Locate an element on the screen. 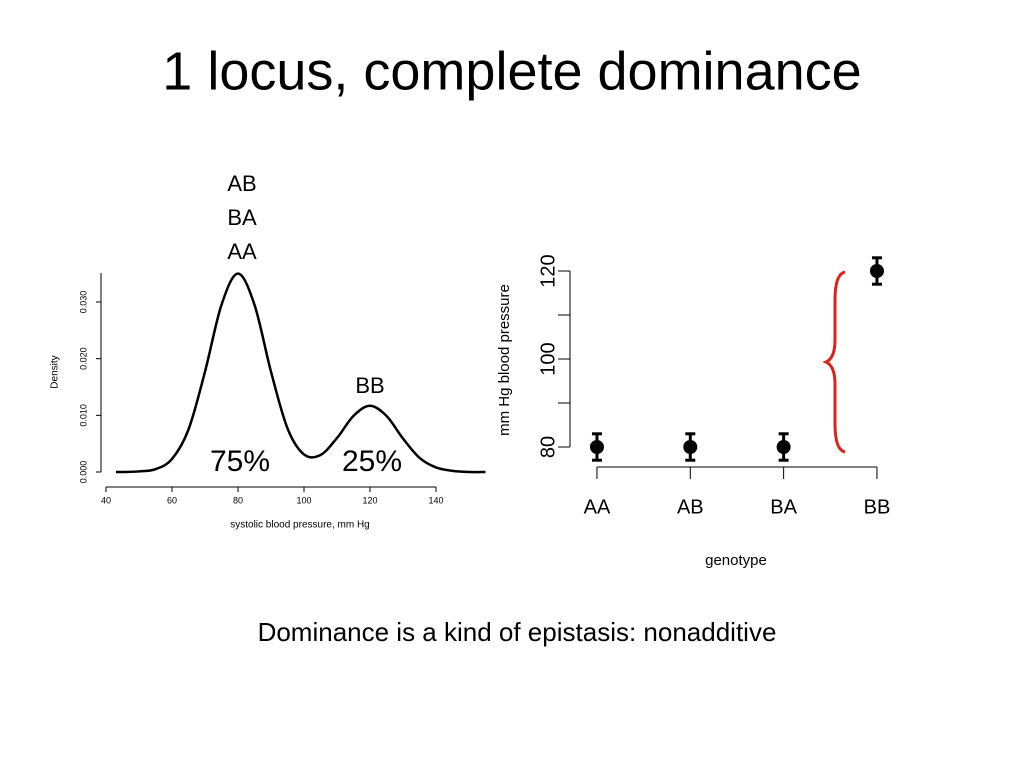  y-tick-label: 120 is located at coordinates (548, 270).